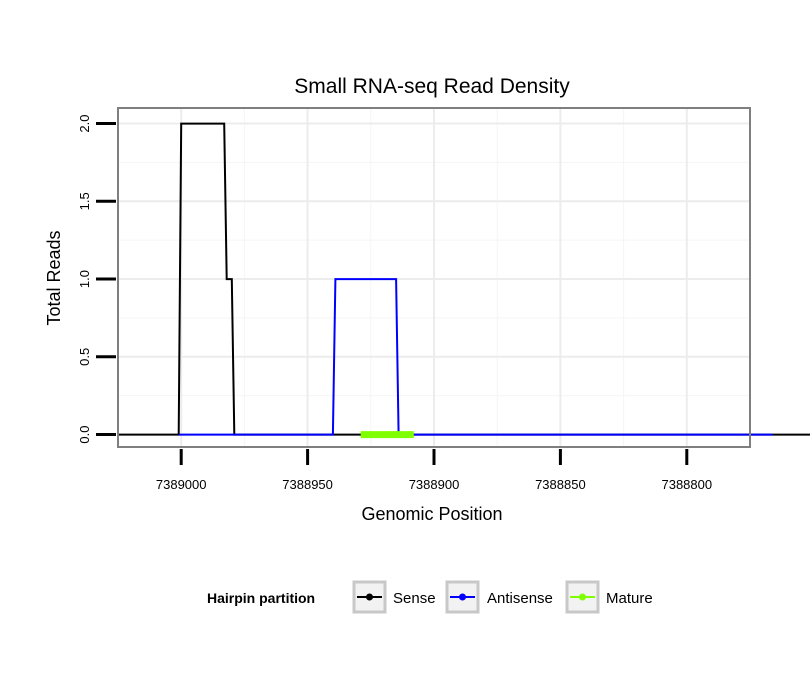 The image size is (810, 690). I want to click on x-axis-title: Genomic Position, so click(431, 514).